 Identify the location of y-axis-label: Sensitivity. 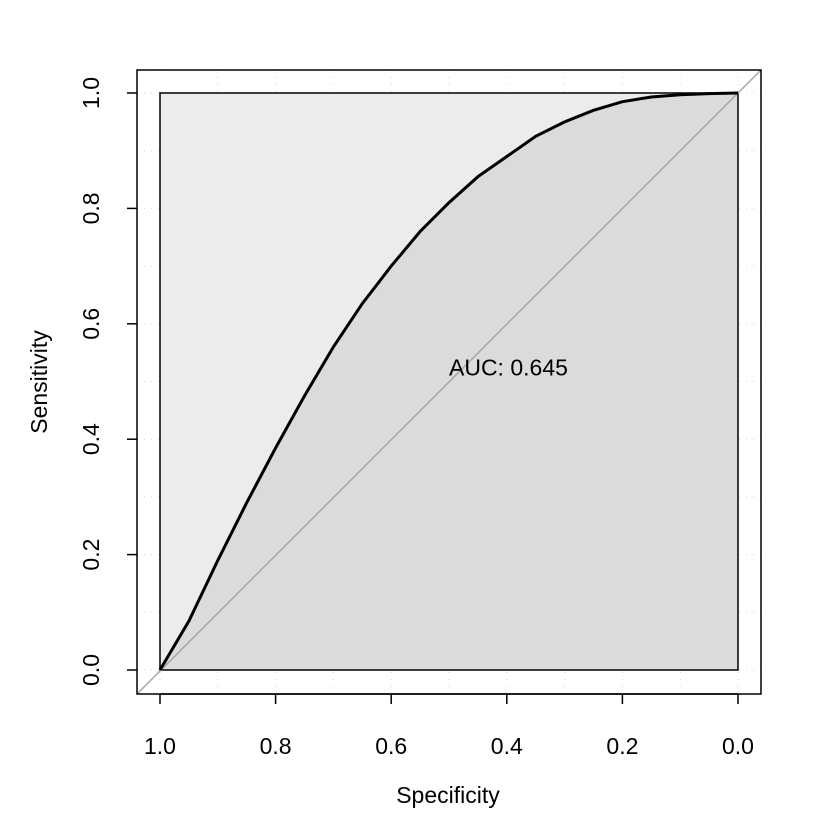
(39, 382).